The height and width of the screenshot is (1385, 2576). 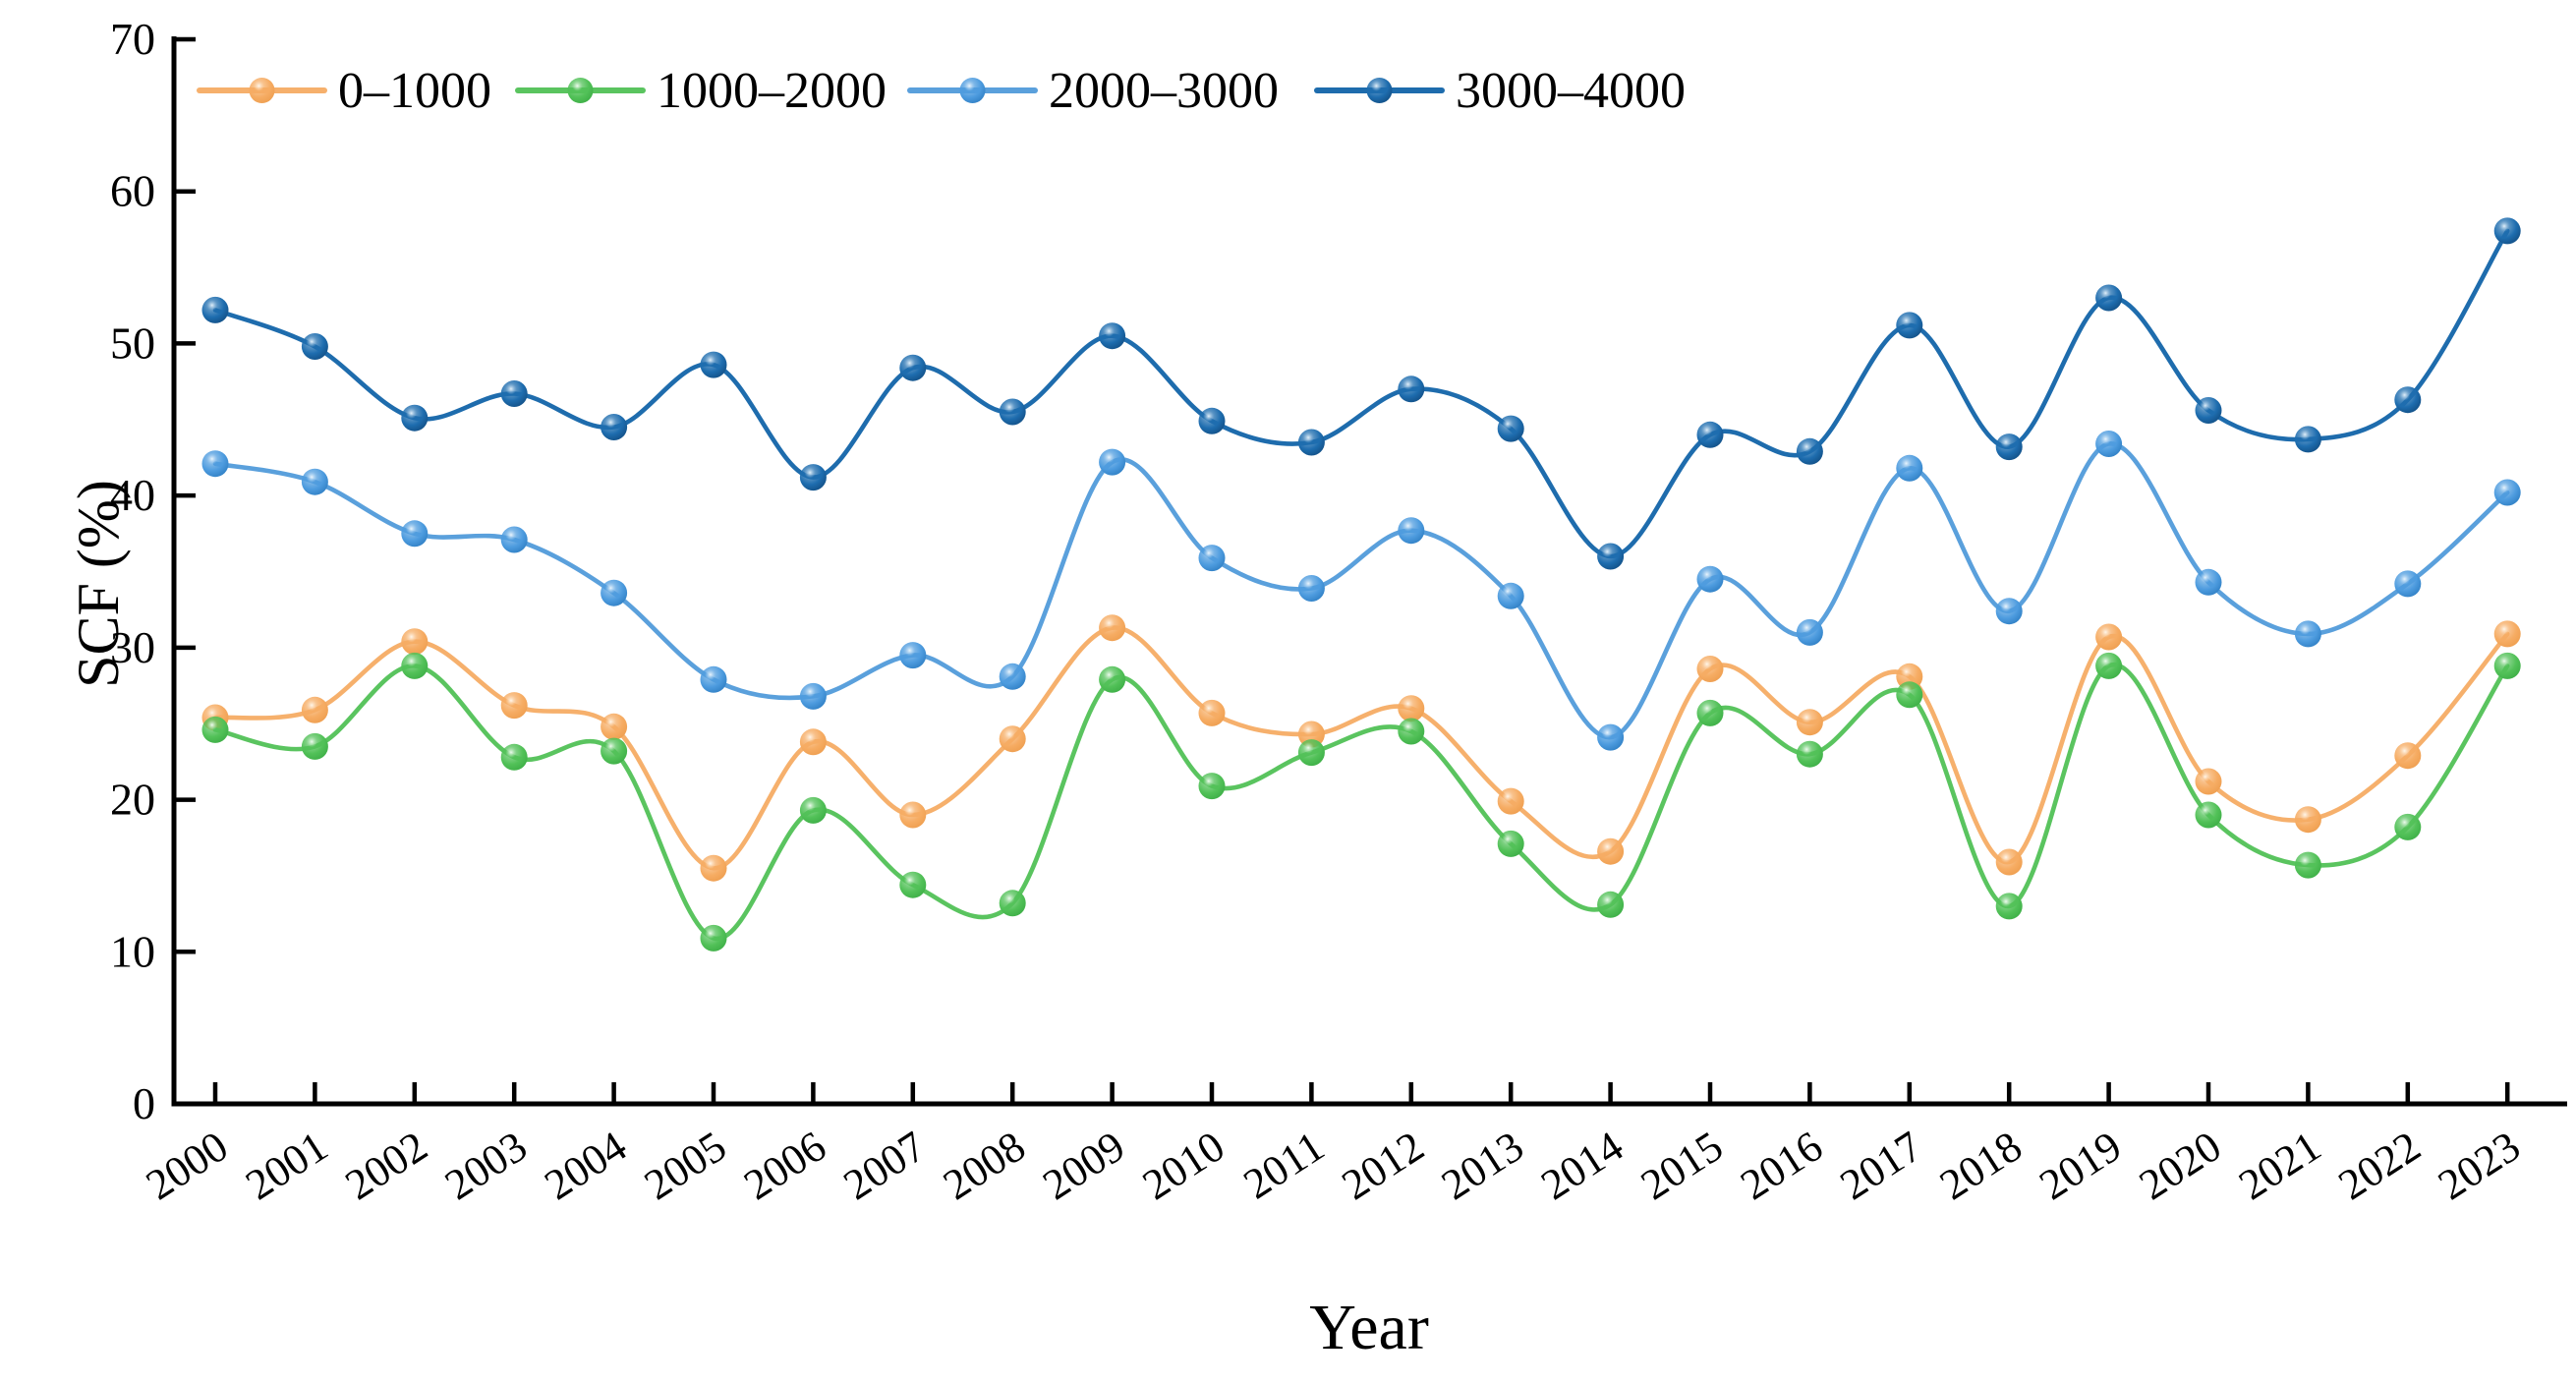 I want to click on x-tick-label: 2007, so click(x=885, y=1165).